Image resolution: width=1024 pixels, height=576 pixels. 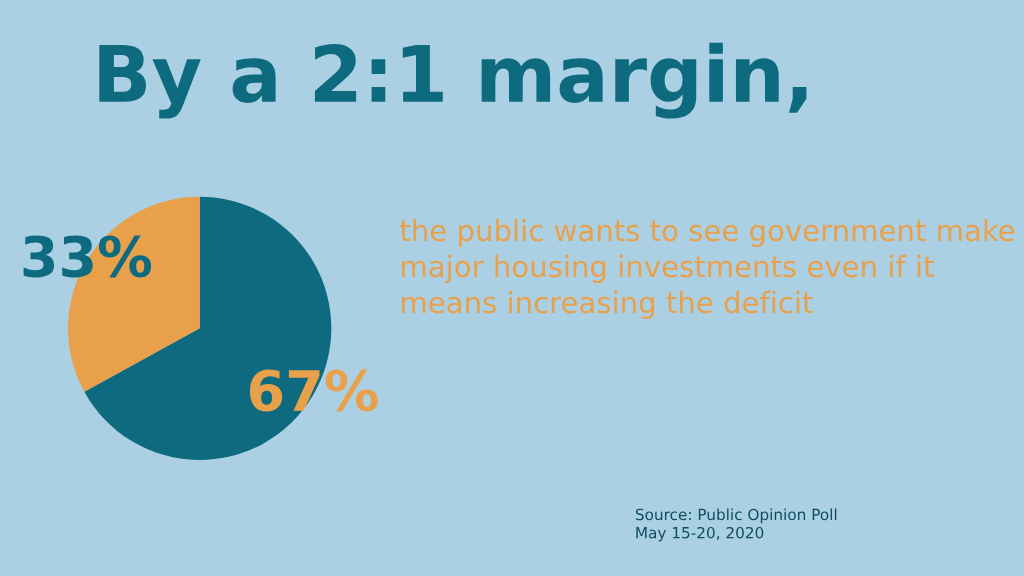 What do you see at coordinates (736, 525) in the screenshot?
I see `source-note: Source: Public Opinion Poll May 15-20, 2020` at bounding box center [736, 525].